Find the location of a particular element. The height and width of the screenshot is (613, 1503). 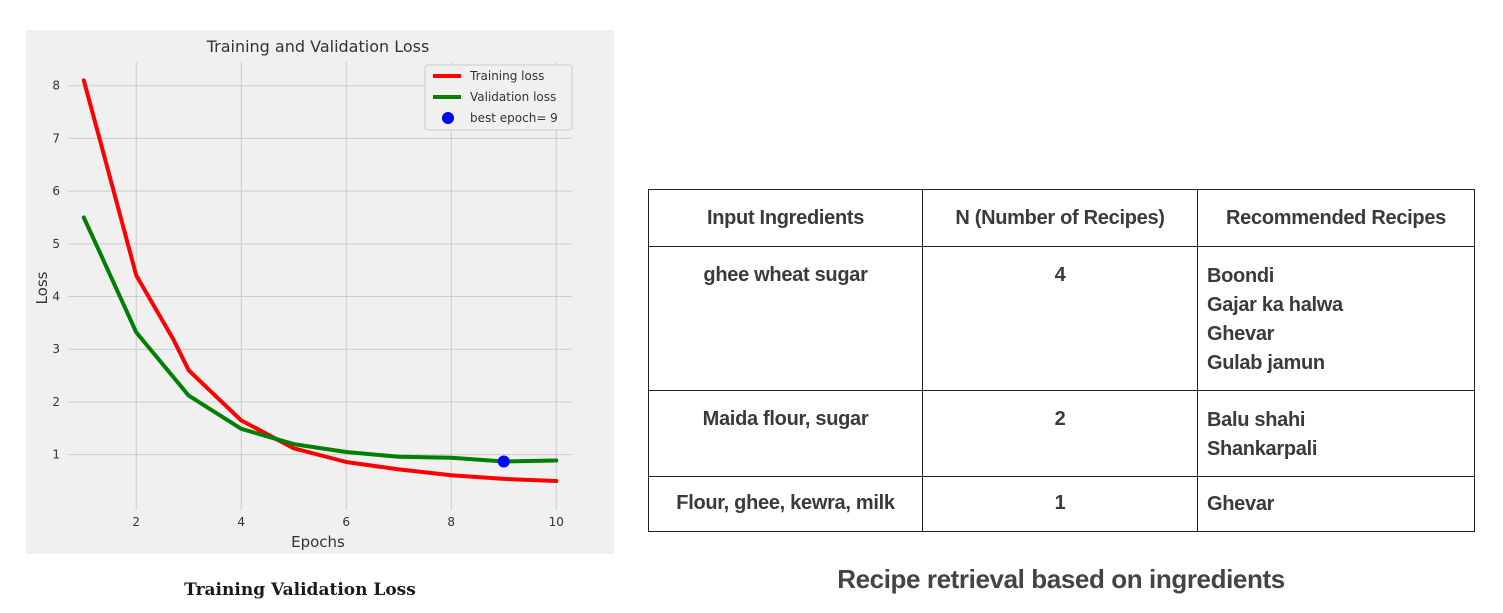

legend-label-training: Training loss is located at coordinates (506, 76).